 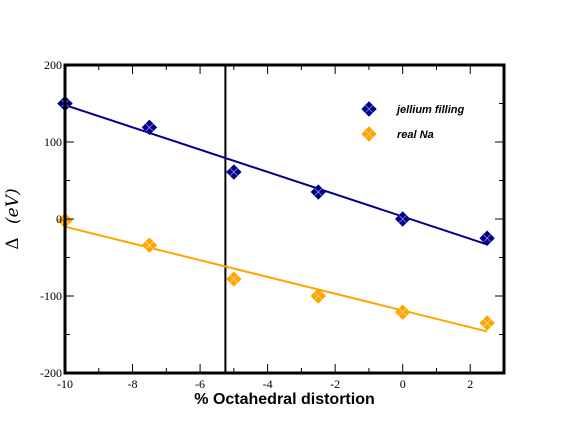 What do you see at coordinates (133, 384) in the screenshot?
I see `x-tick-label: -8` at bounding box center [133, 384].